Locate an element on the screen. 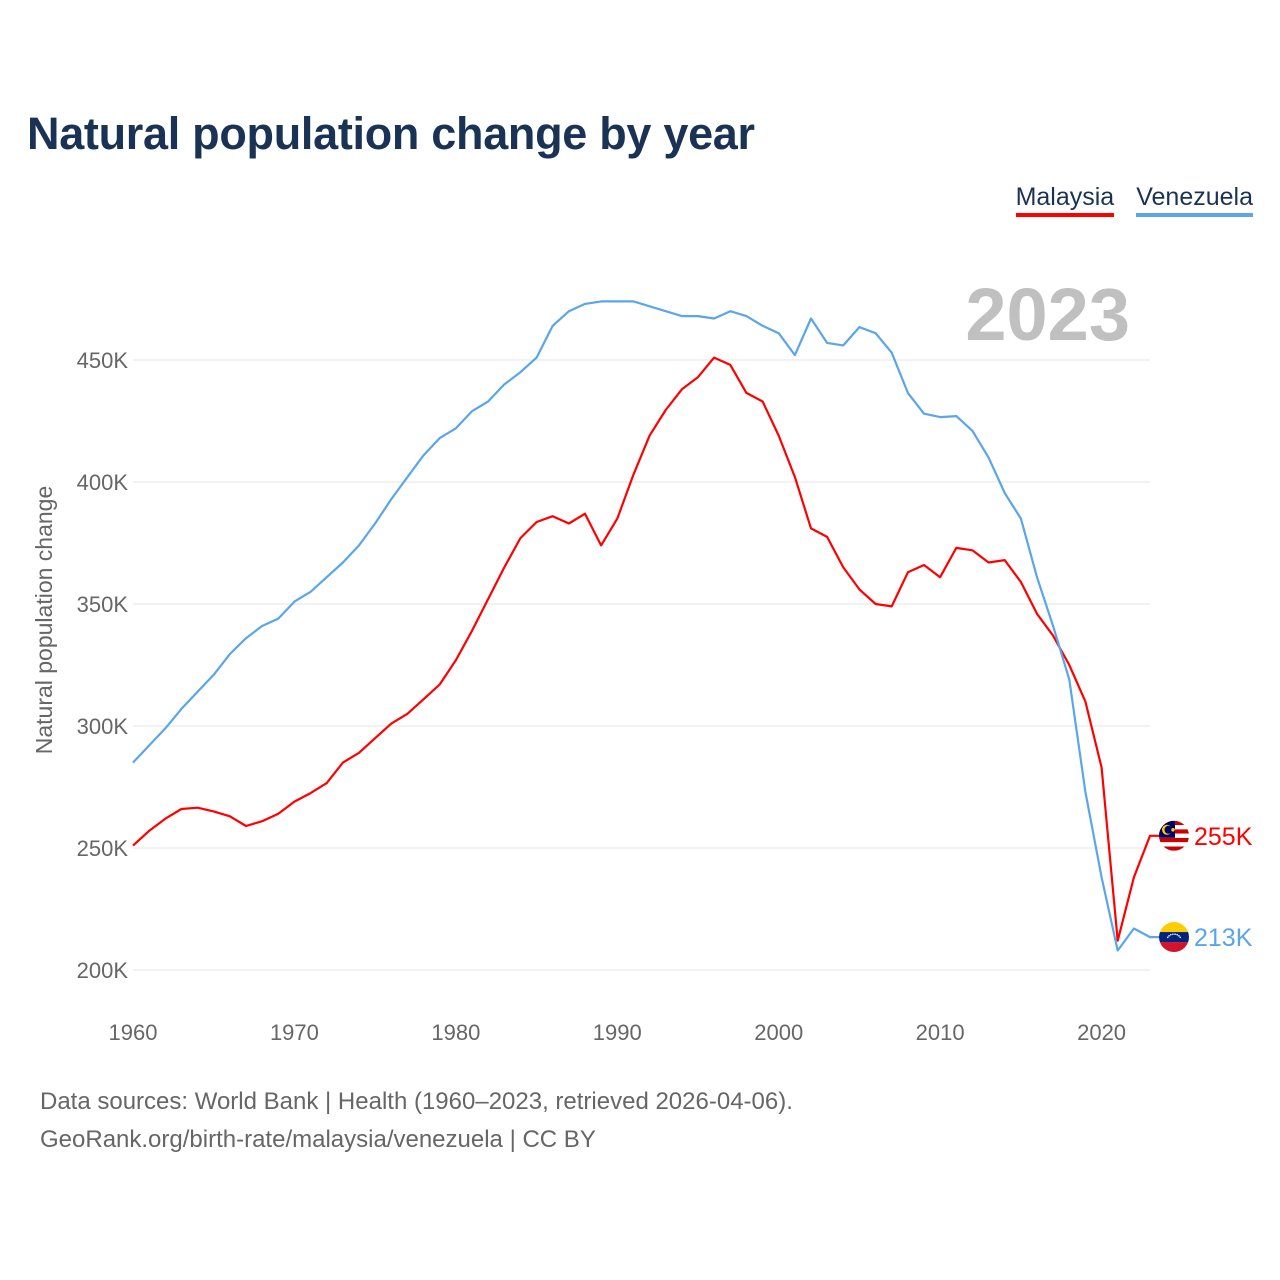 The width and height of the screenshot is (1280, 1280). y-tick-label: 300K is located at coordinates (103, 726).